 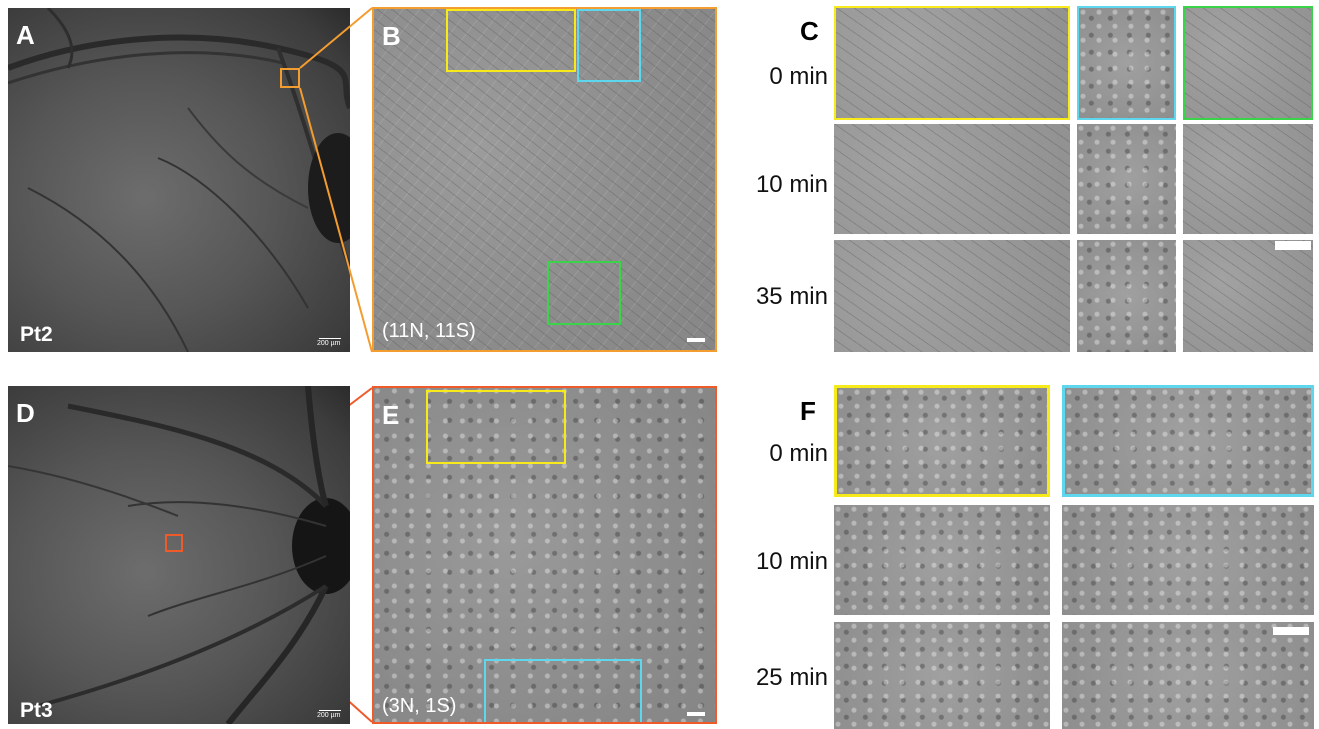 What do you see at coordinates (429, 331) in the screenshot?
I see `retinal-coordinates: (11N, 11S)` at bounding box center [429, 331].